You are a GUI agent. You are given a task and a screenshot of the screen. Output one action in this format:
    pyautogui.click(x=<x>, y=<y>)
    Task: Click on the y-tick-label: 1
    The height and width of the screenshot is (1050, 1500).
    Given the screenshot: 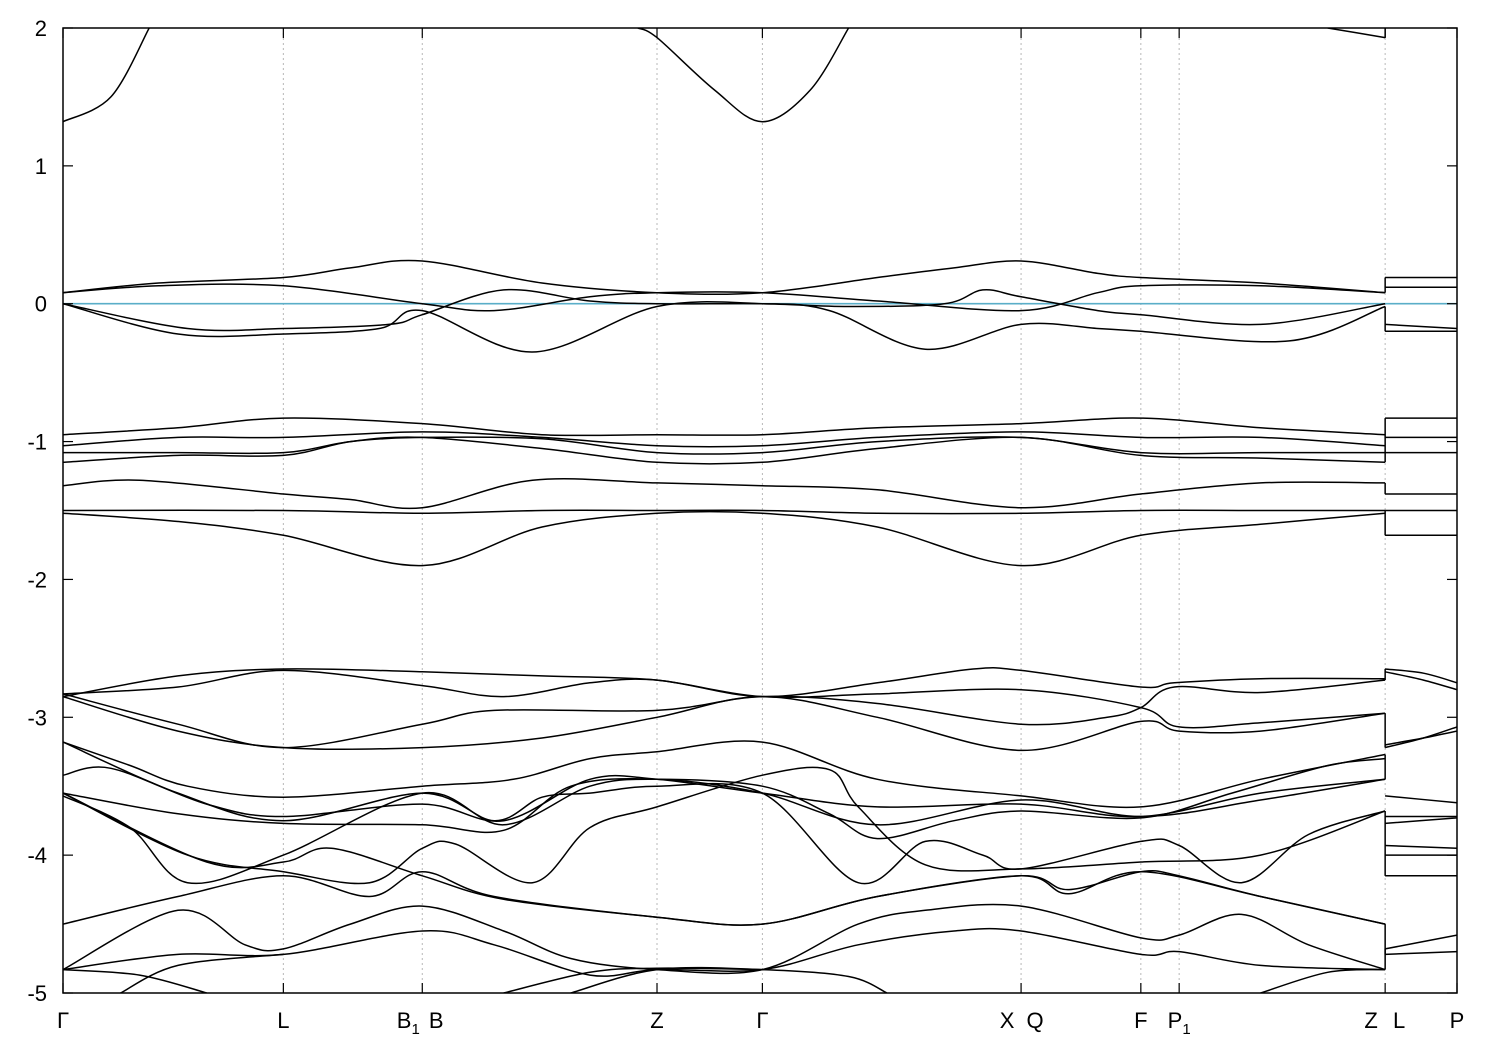 What is the action you would take?
    pyautogui.click(x=41, y=166)
    